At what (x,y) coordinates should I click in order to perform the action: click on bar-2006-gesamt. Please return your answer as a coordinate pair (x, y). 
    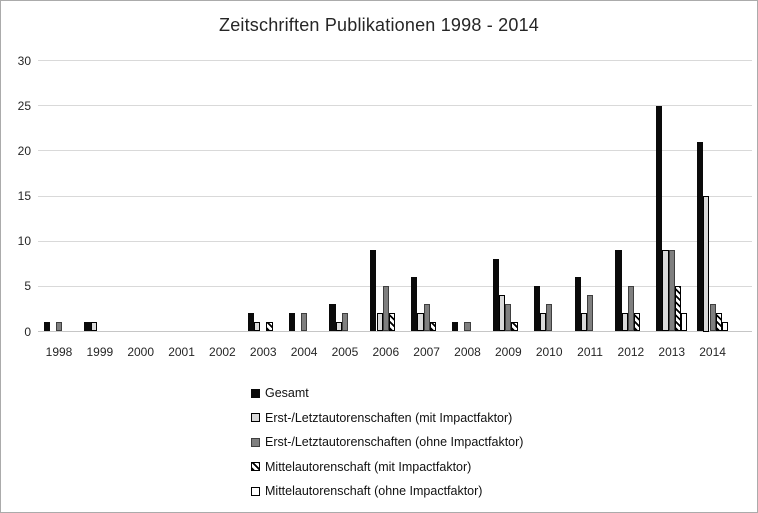
    Looking at the image, I should click on (373, 291).